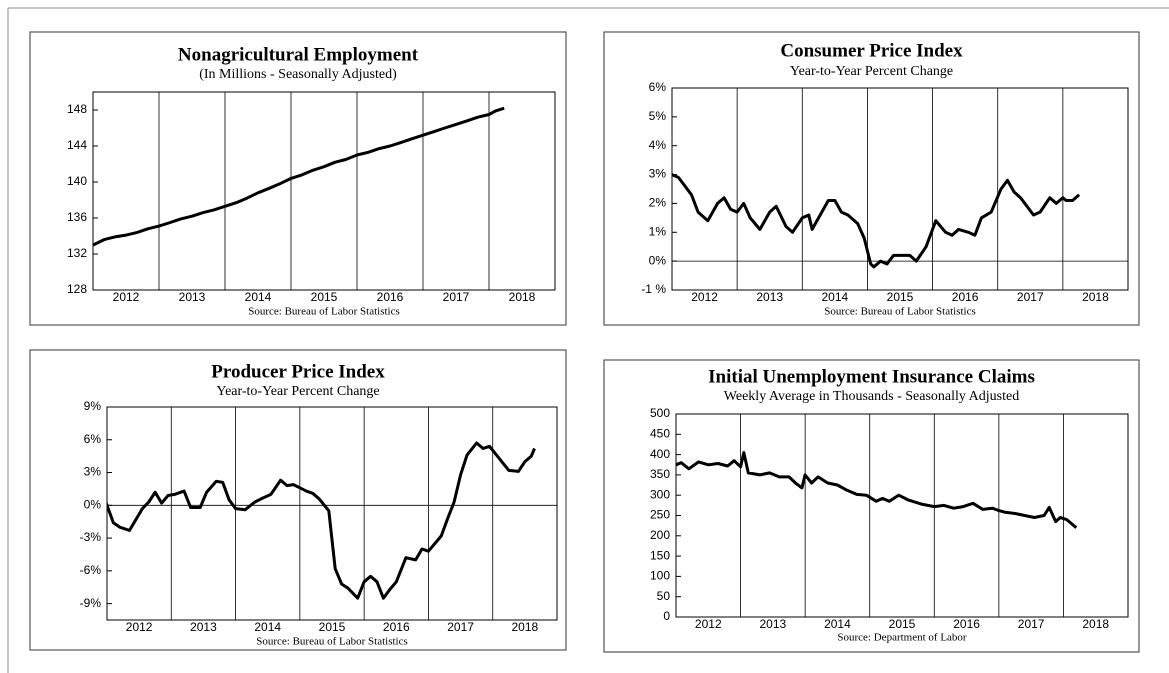 Image resolution: width=1169 pixels, height=673 pixels. Describe the element at coordinates (77, 217) in the screenshot. I see `y-tick-label: 136` at that location.